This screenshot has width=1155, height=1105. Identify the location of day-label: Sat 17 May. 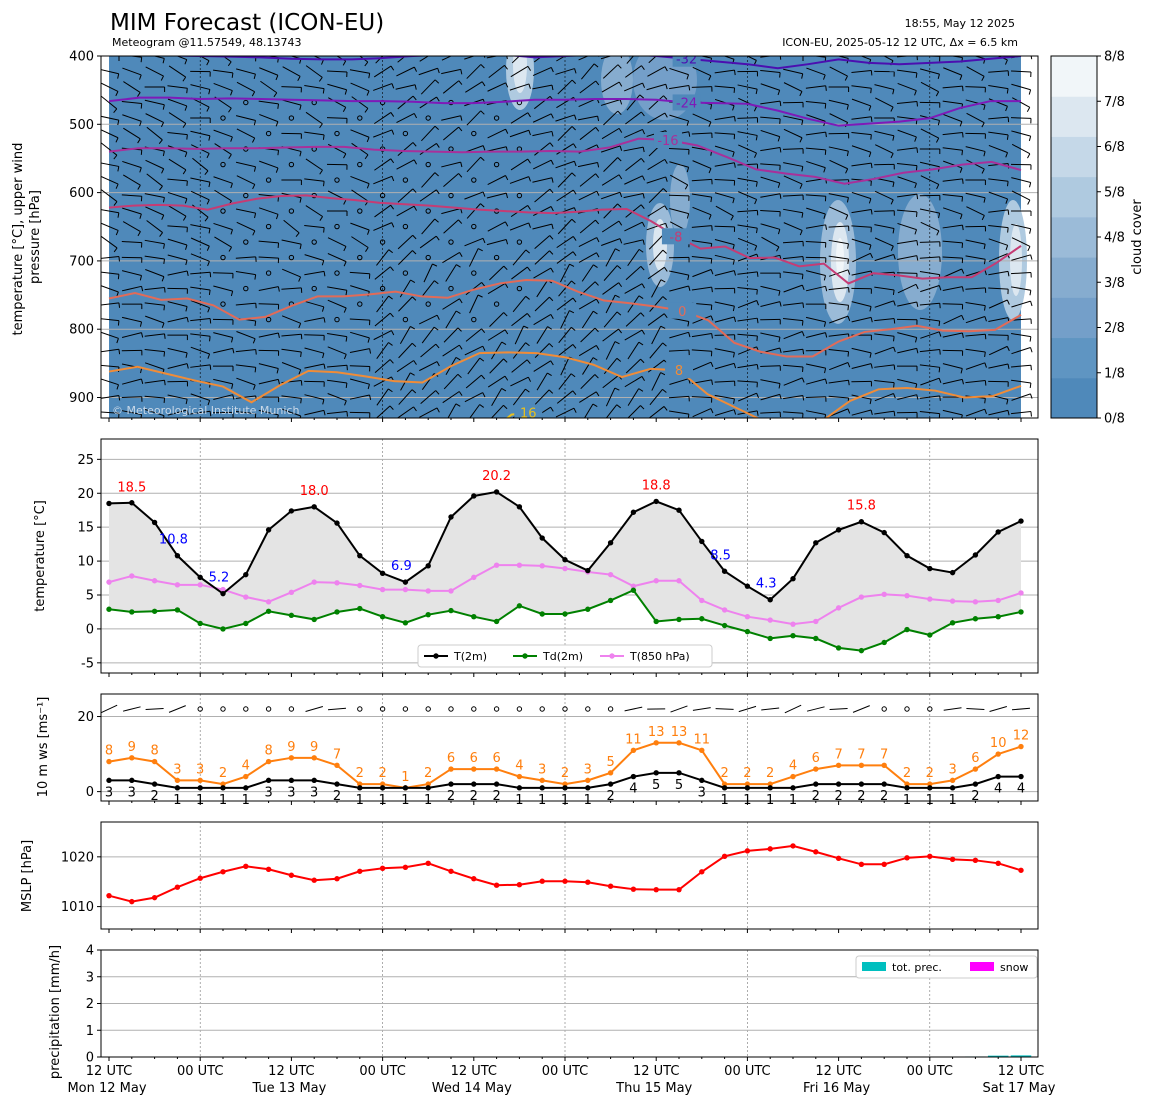
(1019, 1088).